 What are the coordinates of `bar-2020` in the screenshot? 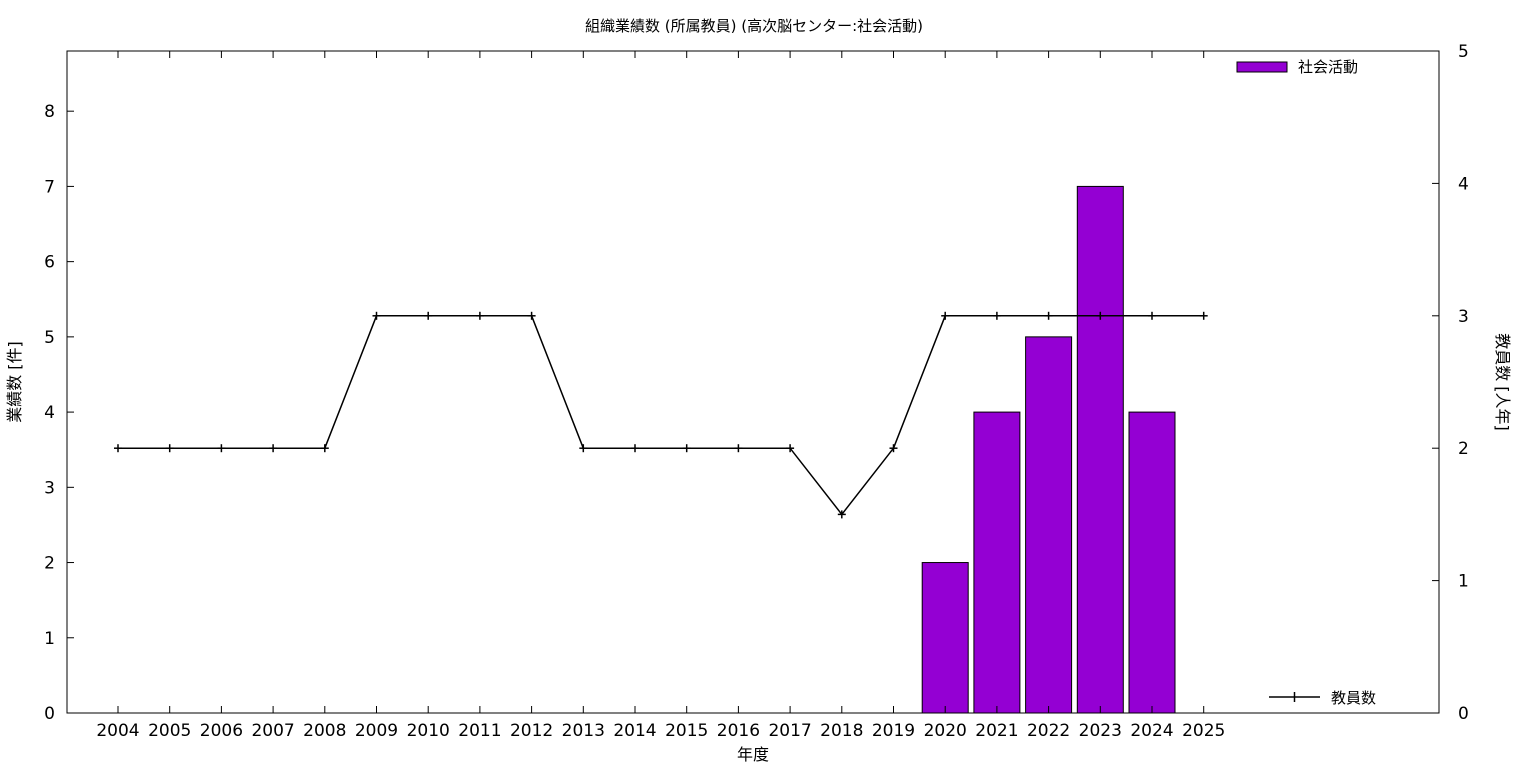 It's located at (945, 638).